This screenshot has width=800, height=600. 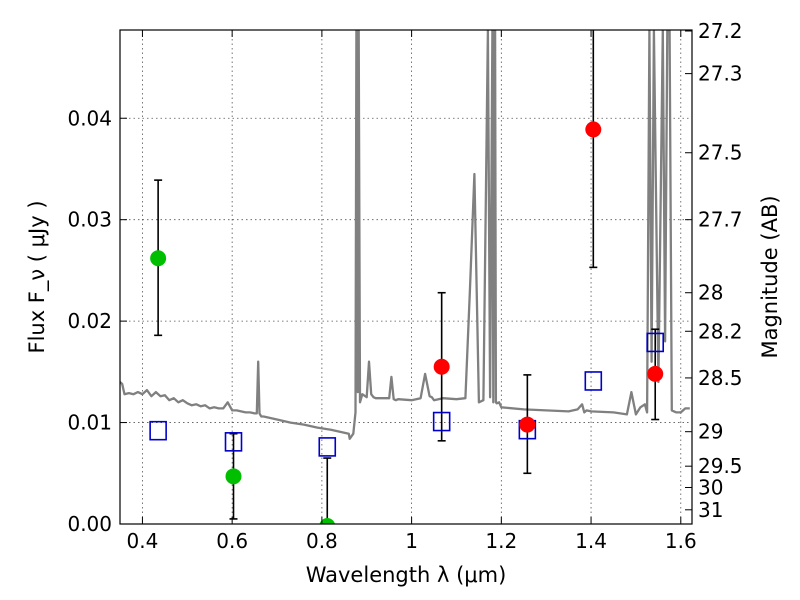 I want to click on y-tick-label: 0.04, so click(x=89, y=118).